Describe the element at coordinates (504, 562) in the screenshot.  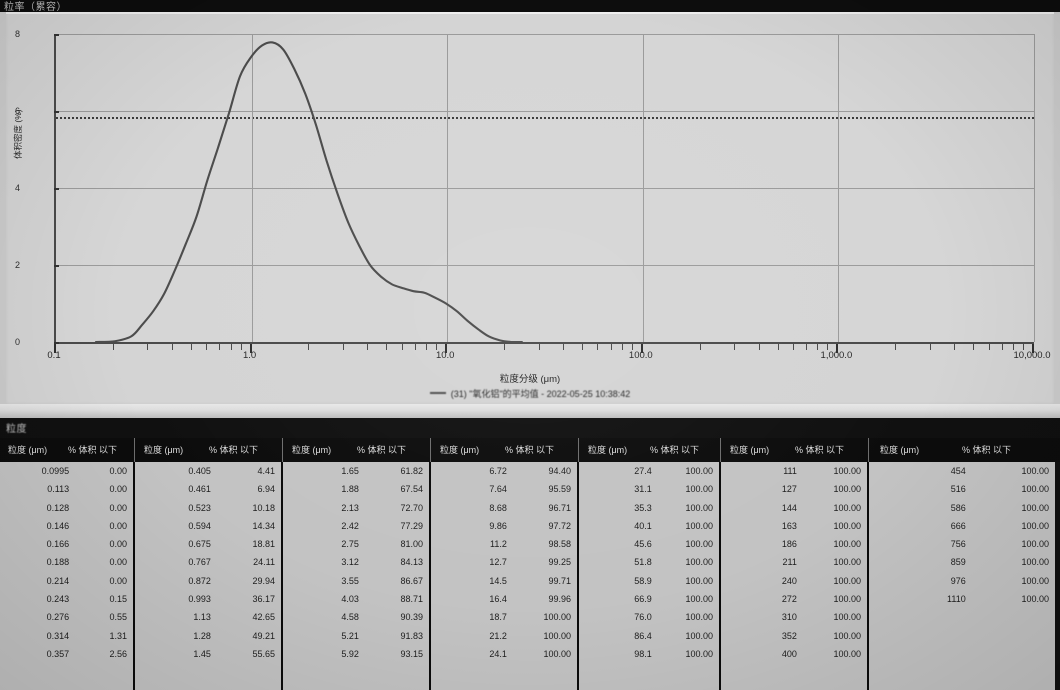
I see `table-row: 12.7 99.25` at that location.